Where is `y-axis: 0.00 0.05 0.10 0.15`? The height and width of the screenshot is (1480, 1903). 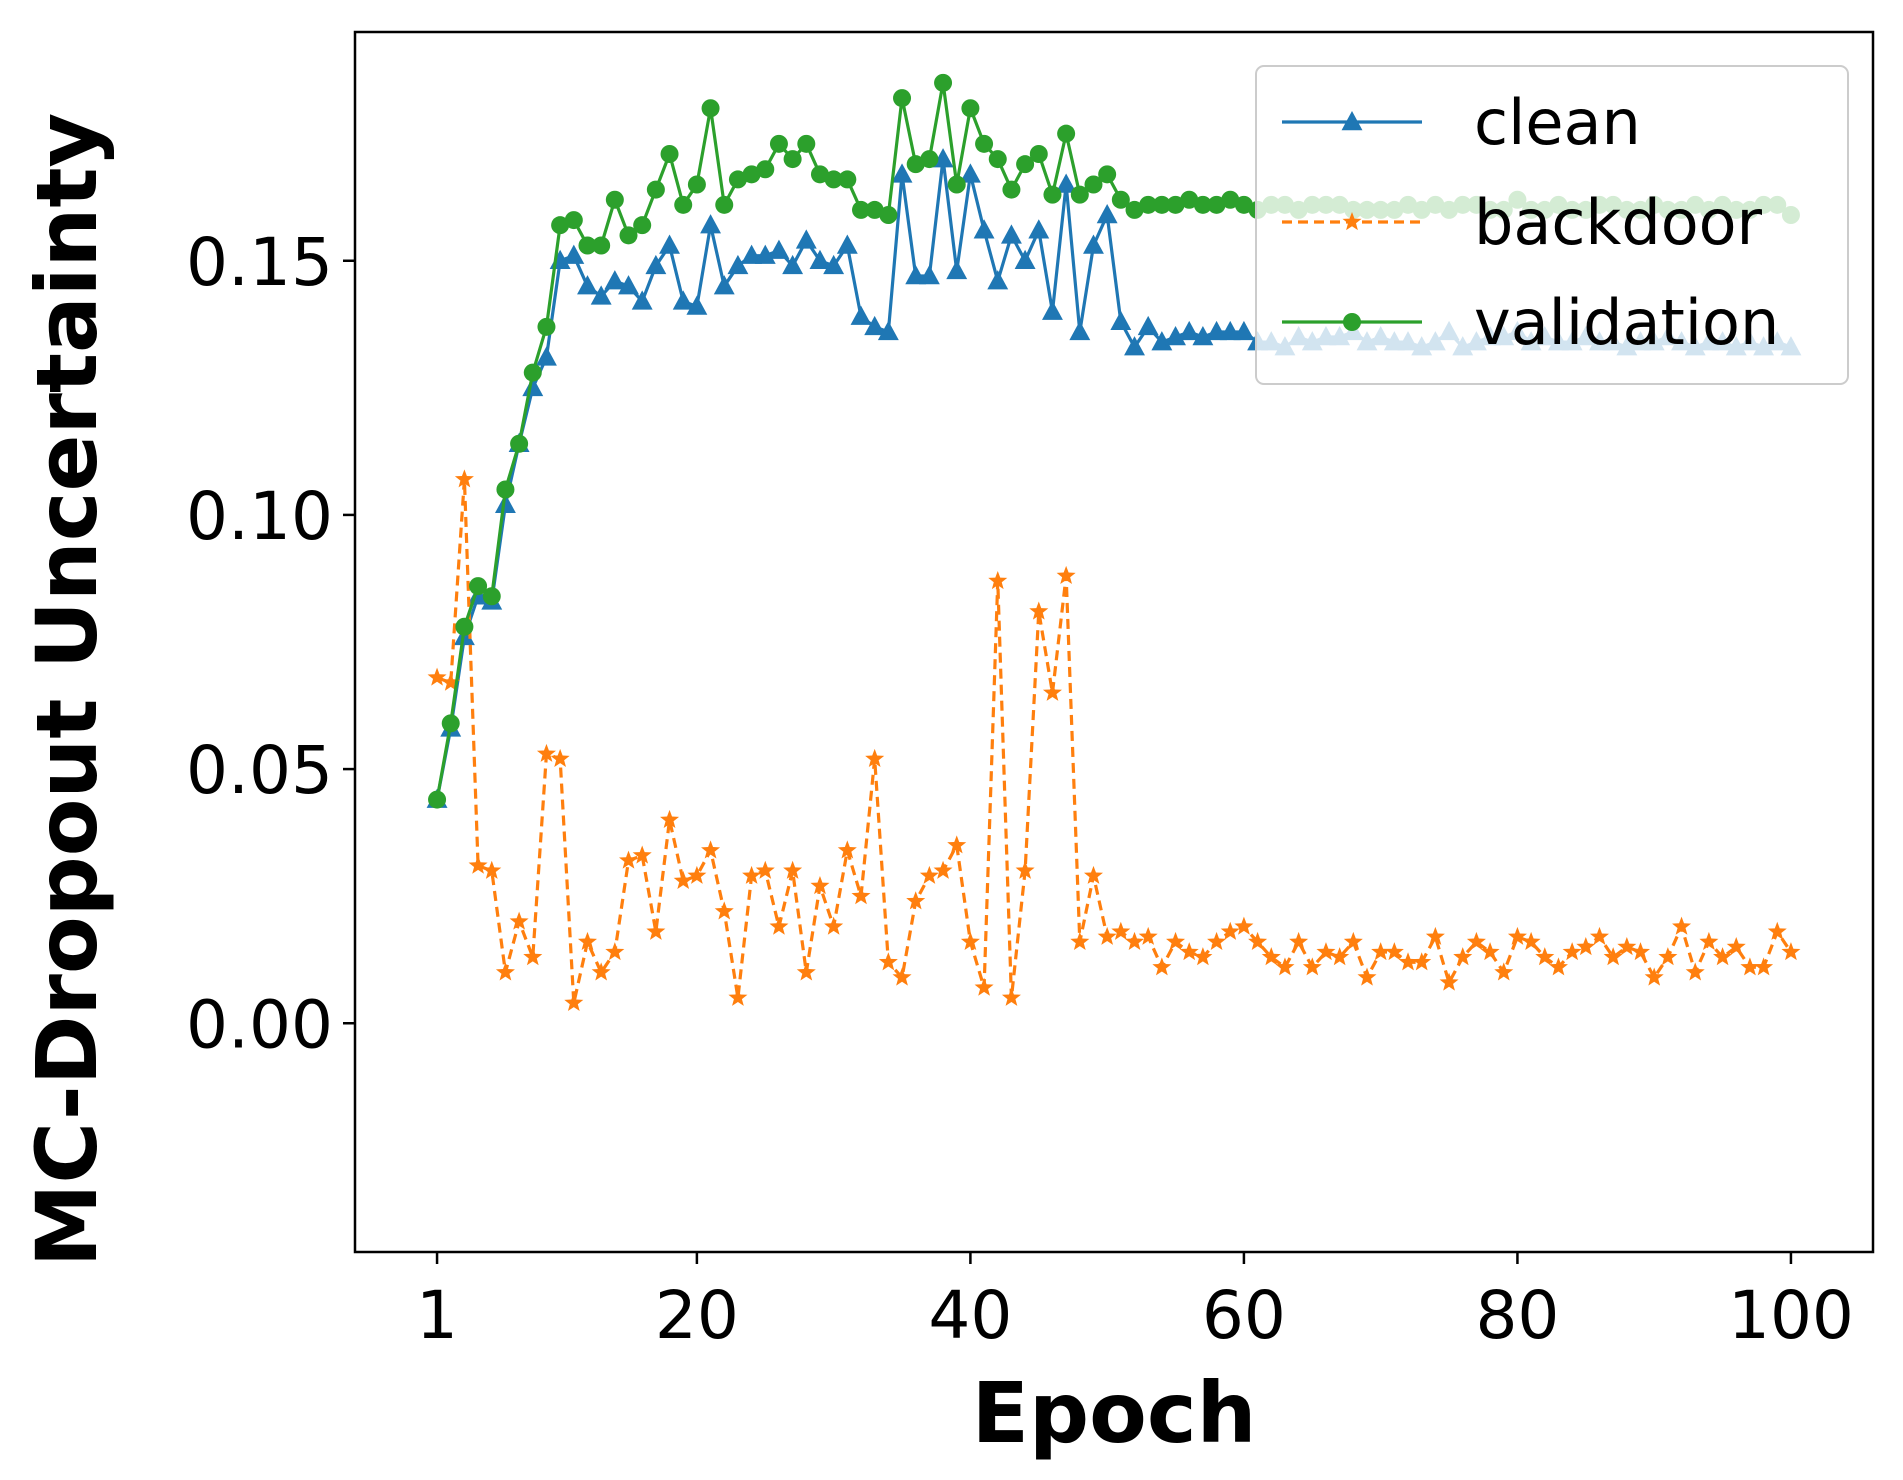
y-axis: 0.00 0.05 0.10 0.15 is located at coordinates (270, 643).